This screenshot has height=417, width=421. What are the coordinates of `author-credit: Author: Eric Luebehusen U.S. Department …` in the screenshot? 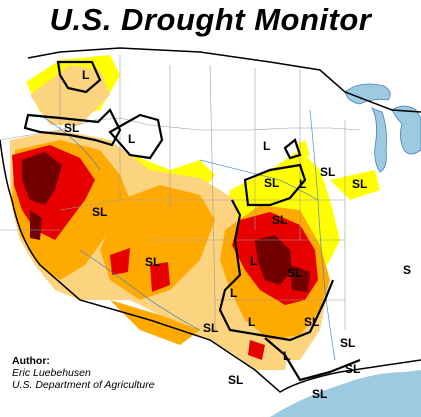 It's located at (83, 373).